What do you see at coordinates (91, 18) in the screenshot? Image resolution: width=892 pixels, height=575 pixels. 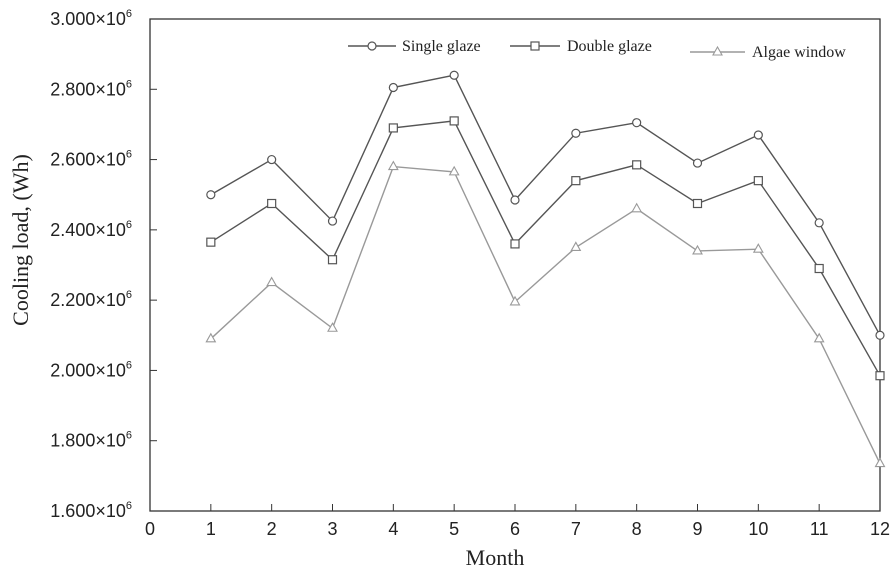 I see `y-tick-label: 3.000×106` at bounding box center [91, 18].